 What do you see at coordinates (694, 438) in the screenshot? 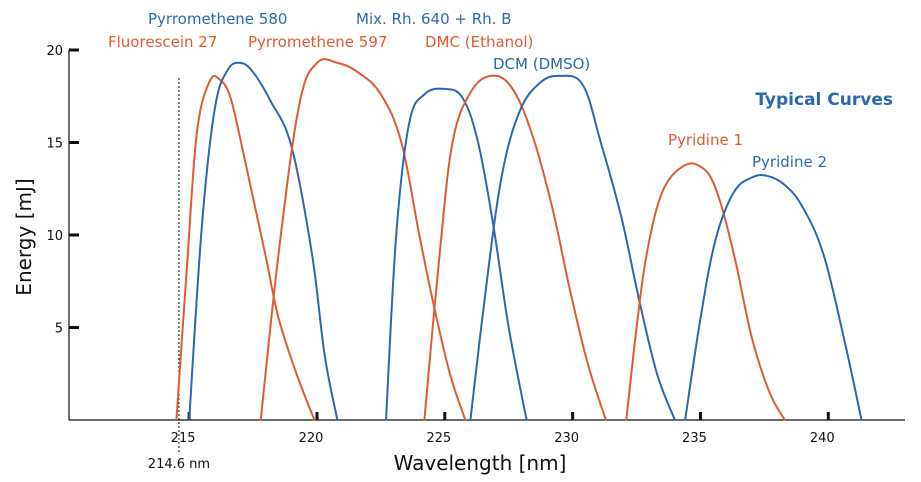
I see `x-tick-label: 235` at bounding box center [694, 438].